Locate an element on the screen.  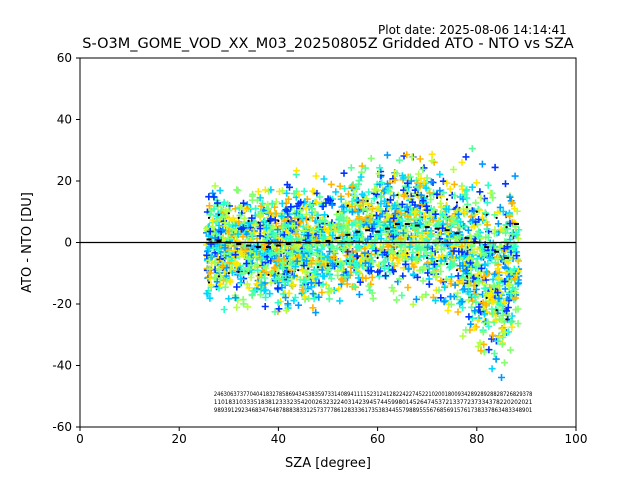
y-tick-label: 0 is located at coordinates (68, 243).